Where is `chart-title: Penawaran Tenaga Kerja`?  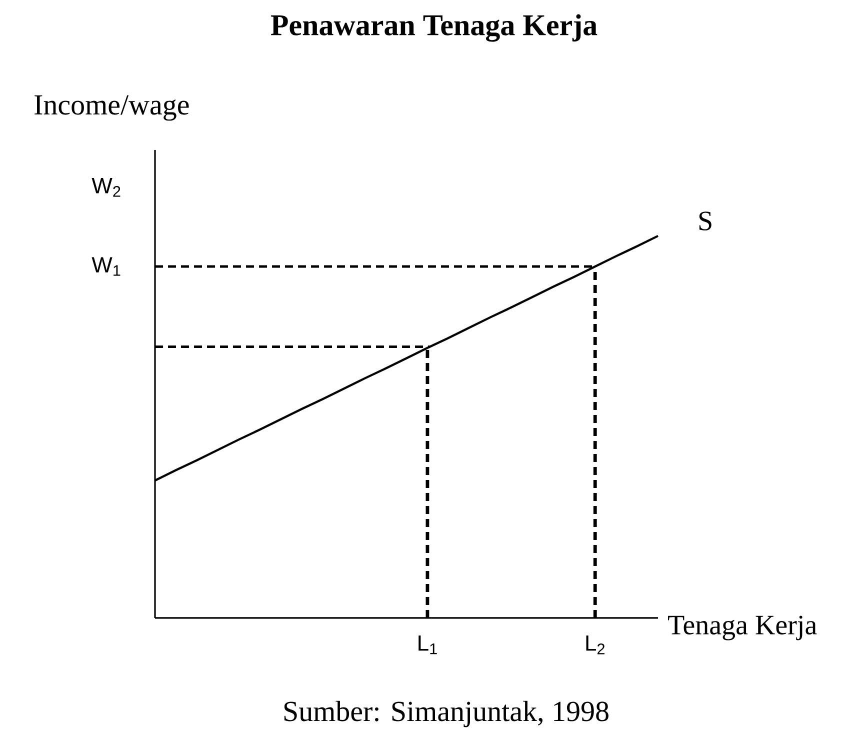 chart-title: Penawaran Tenaga Kerja is located at coordinates (434, 28).